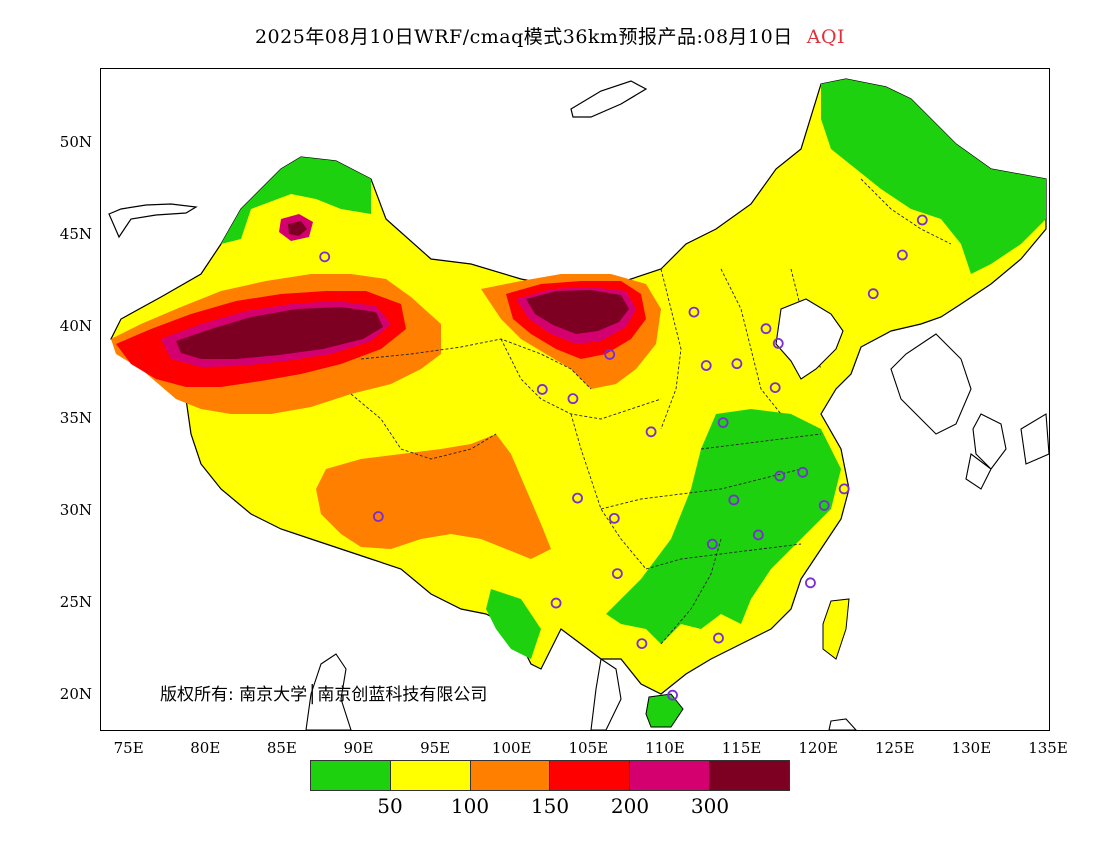 This screenshot has width=1100, height=850. I want to click on region-good-south, so click(513, 624).